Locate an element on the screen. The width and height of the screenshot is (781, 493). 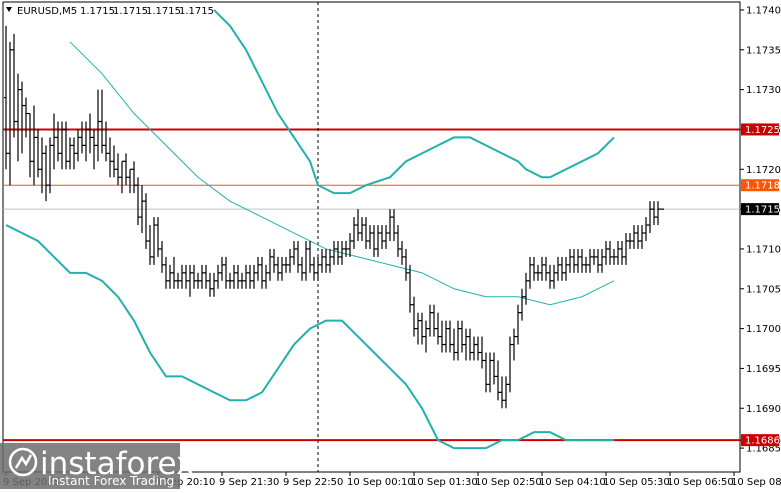
ohlc-low: 1.1715 is located at coordinates (163, 11).